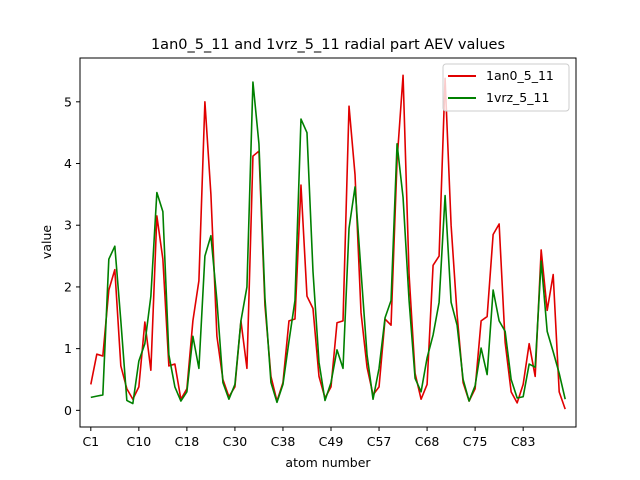 This screenshot has height=480, width=640. Describe the element at coordinates (235, 441) in the screenshot. I see `x-tick-label: C30` at that location.